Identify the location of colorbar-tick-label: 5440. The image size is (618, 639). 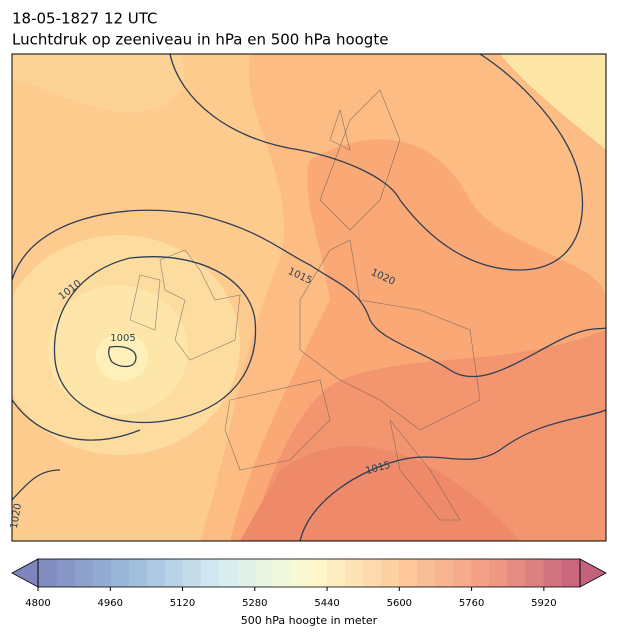
(326, 603).